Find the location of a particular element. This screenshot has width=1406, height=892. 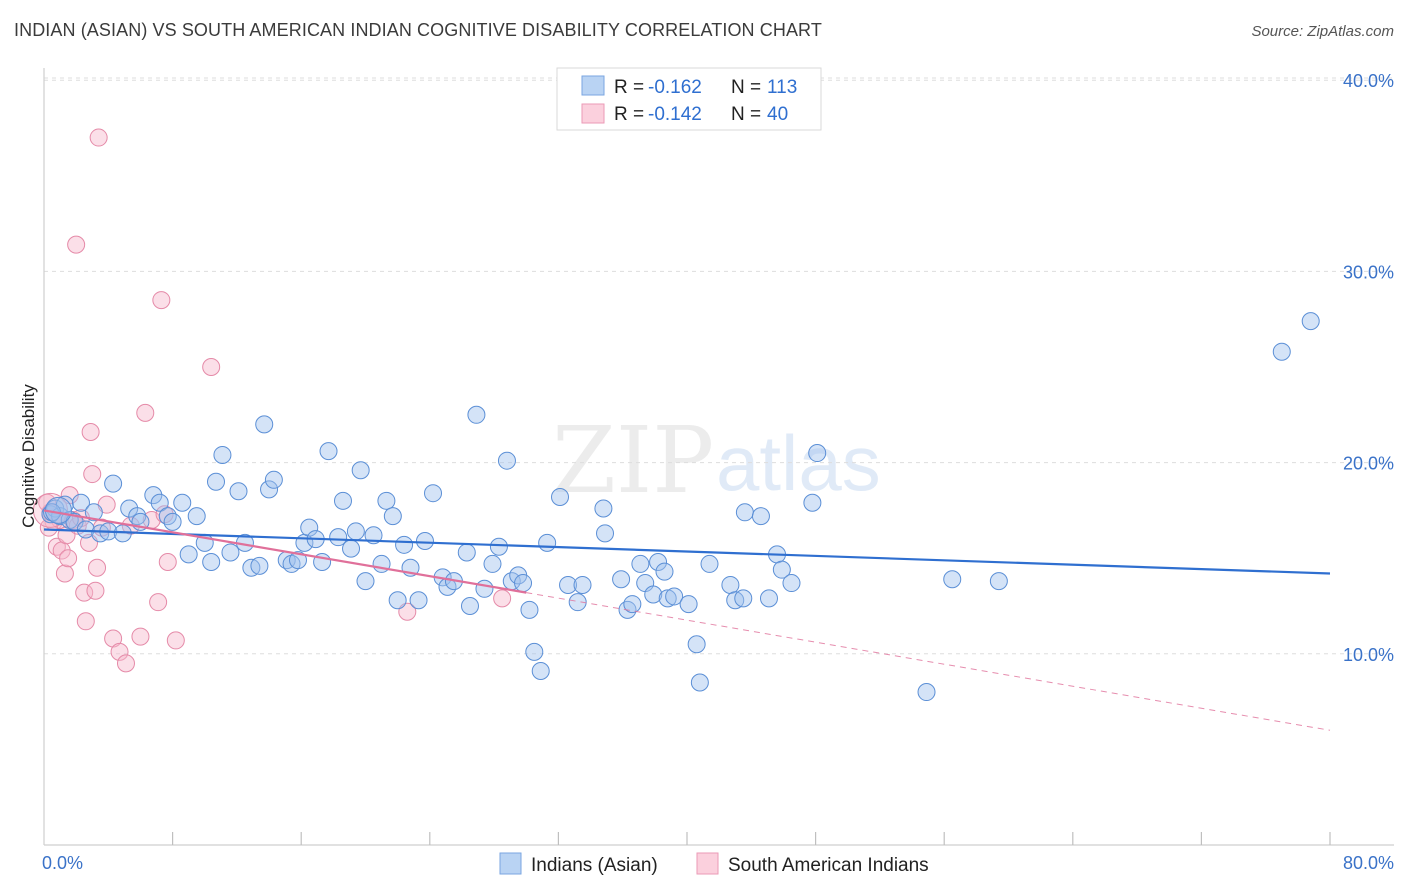

legend: R = -0.162 N = 113 R = -0.142 N = 40 is located at coordinates (689, 99).